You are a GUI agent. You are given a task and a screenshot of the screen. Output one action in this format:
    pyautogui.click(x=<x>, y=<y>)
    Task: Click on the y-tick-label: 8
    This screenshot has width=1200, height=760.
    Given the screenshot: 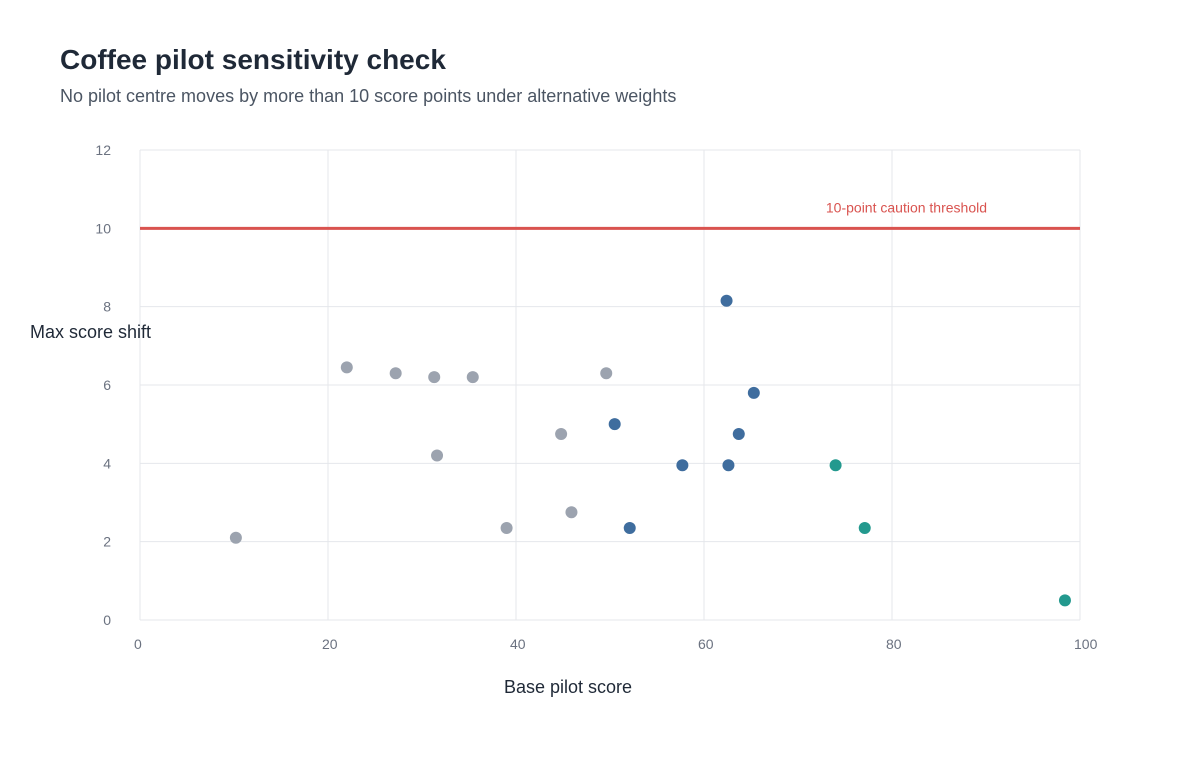 What is the action you would take?
    pyautogui.click(x=107, y=307)
    